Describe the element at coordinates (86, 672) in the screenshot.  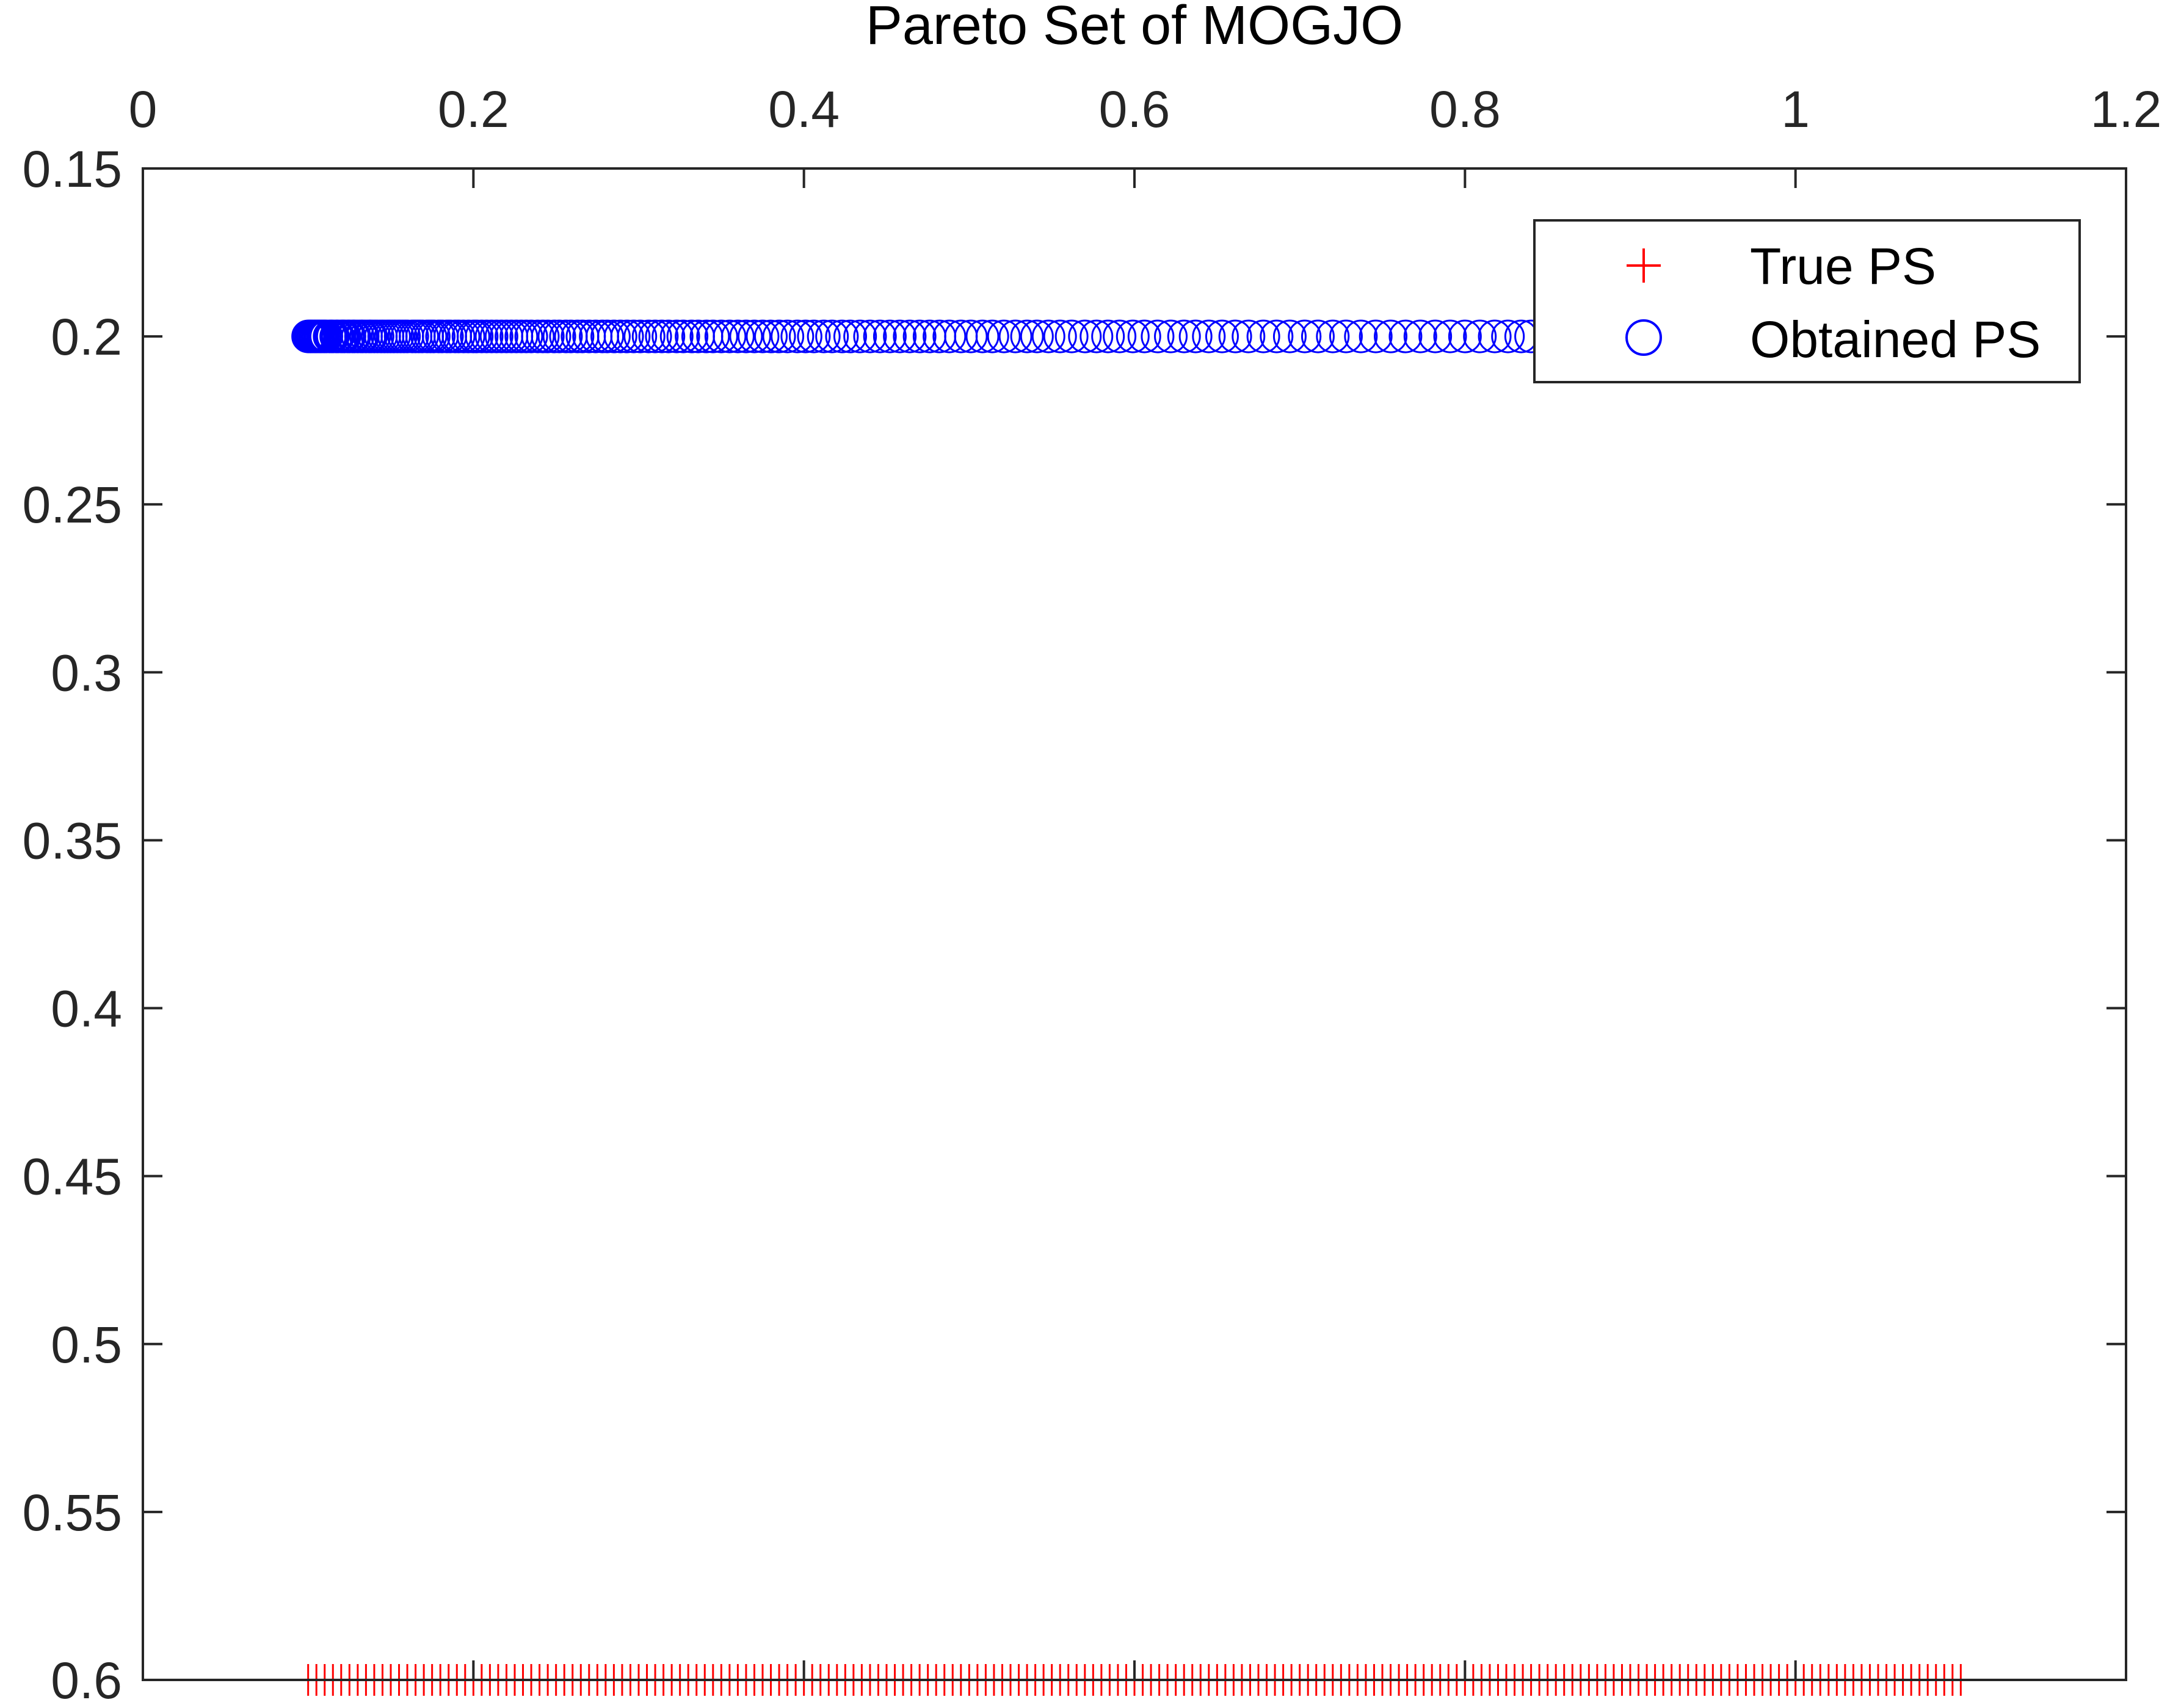
I see `y-tick-label: 0.3` at that location.